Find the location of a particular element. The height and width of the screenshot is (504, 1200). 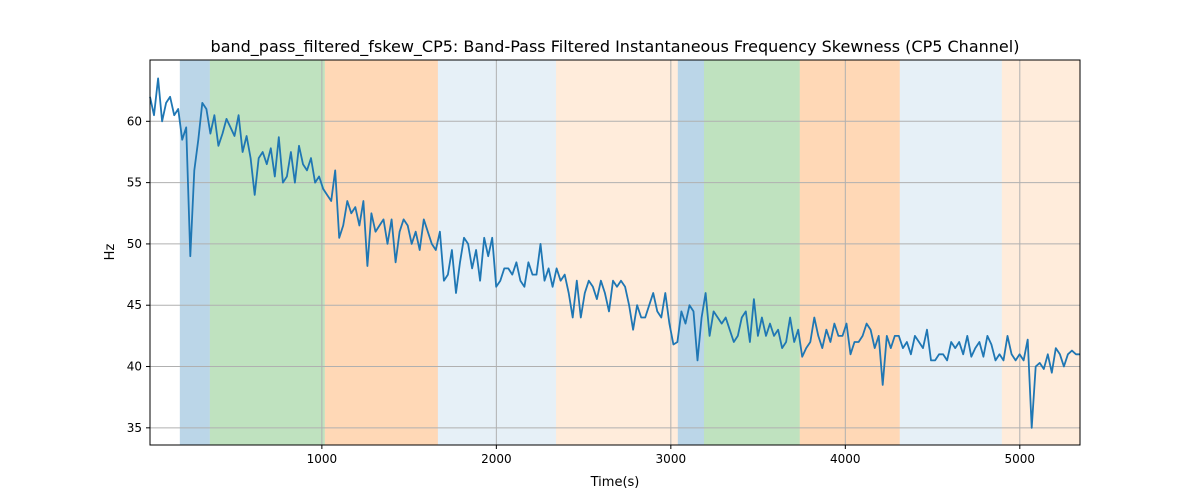

x-tick-label: 2000 is located at coordinates (496, 459).